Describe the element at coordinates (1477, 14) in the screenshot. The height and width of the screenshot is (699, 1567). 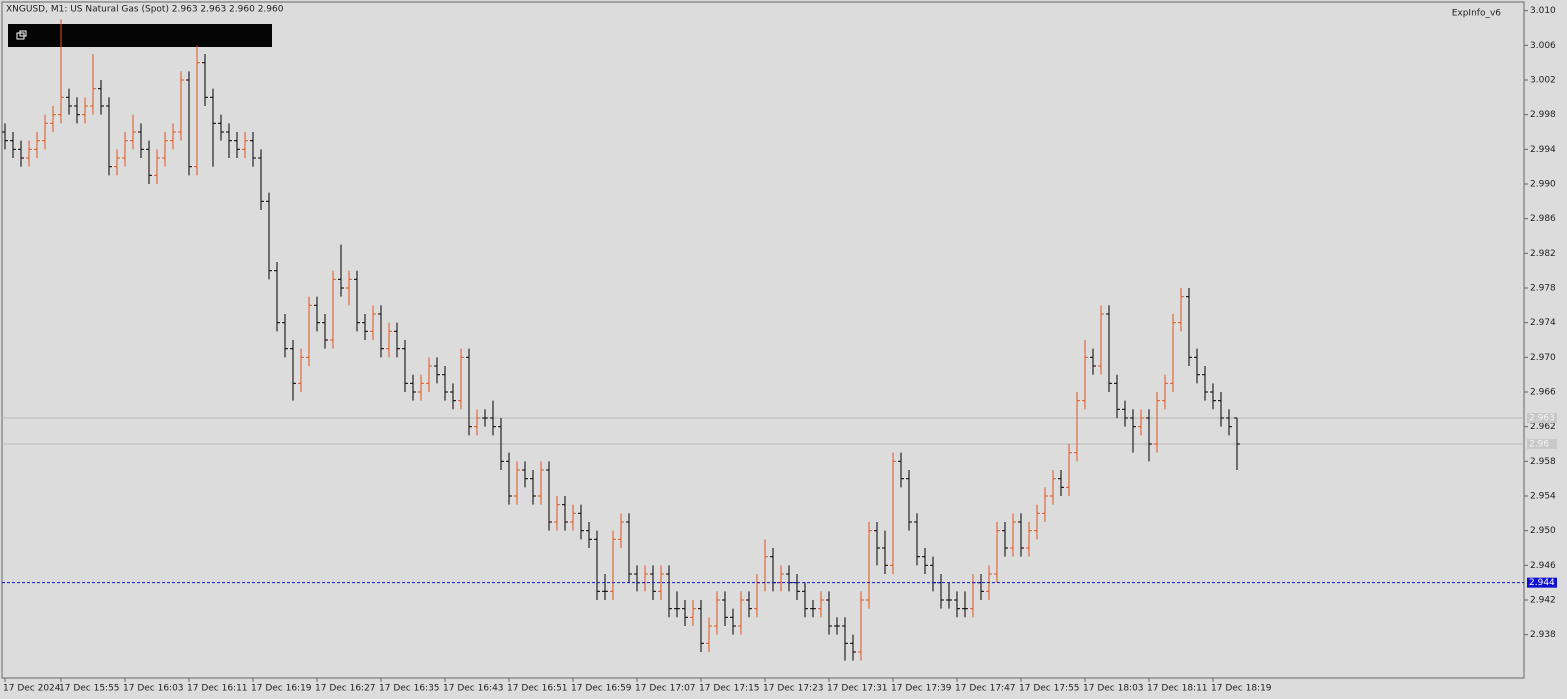
I see `indicator-label: ExpInfo_v6` at that location.